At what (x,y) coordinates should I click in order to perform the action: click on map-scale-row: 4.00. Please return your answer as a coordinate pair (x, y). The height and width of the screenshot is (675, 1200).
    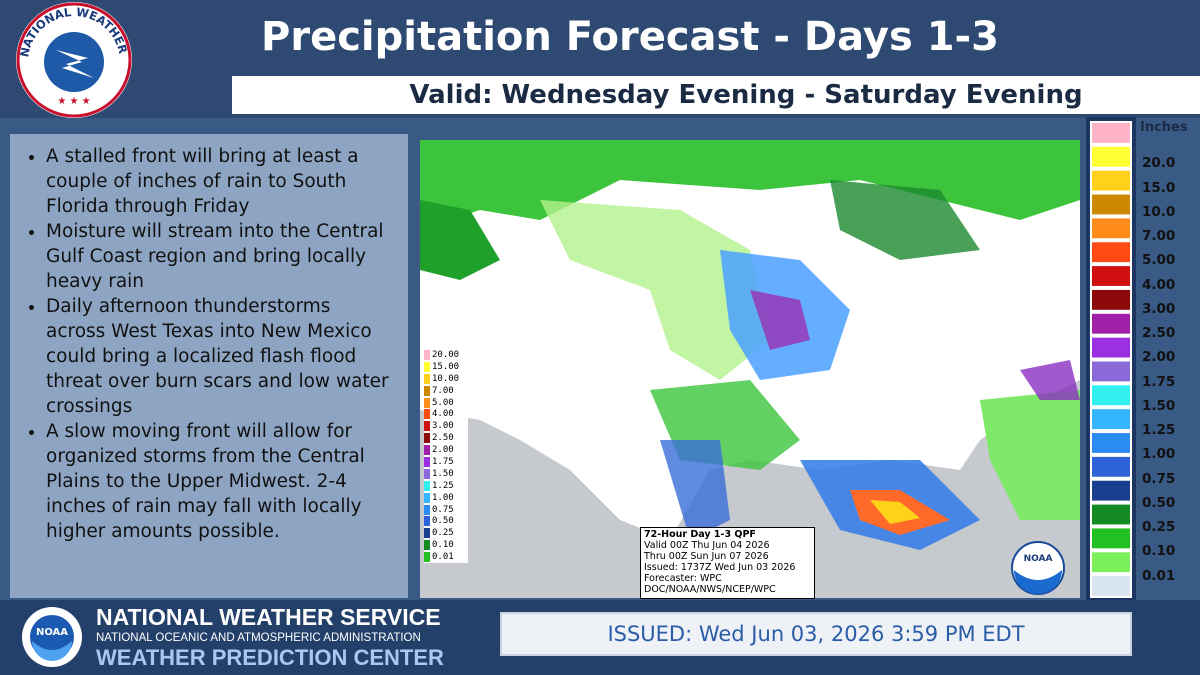
    Looking at the image, I should click on (446, 414).